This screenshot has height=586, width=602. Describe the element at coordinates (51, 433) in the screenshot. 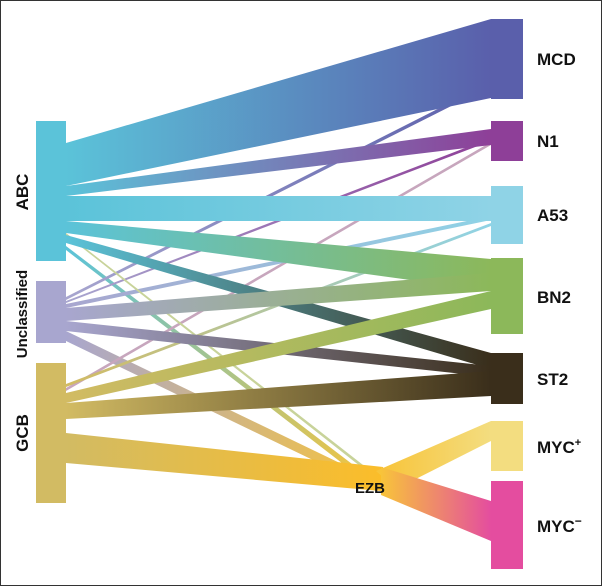

I see `node-gcb` at that location.